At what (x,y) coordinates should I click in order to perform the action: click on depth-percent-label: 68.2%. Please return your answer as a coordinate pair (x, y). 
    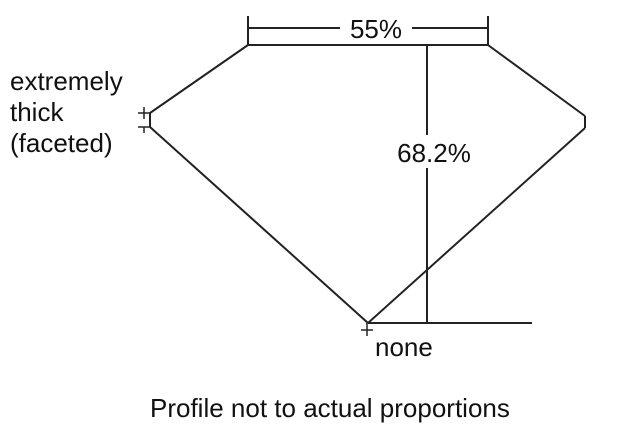
    Looking at the image, I should click on (434, 153).